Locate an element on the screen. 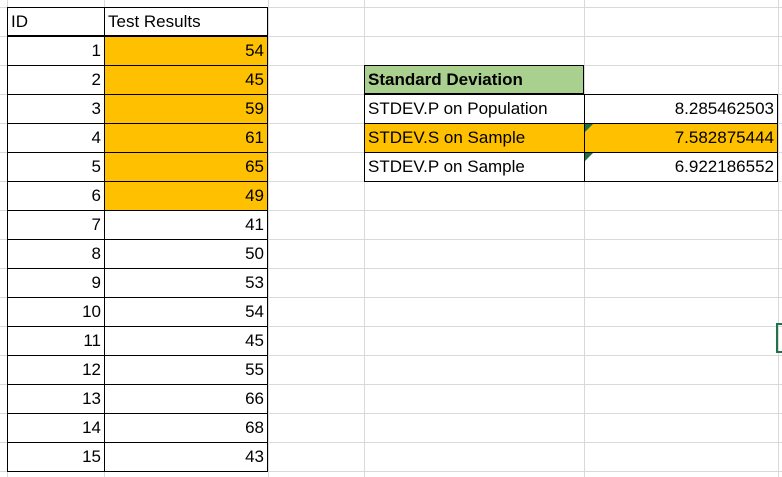 This screenshot has width=782, height=477. test-result-cell: 53 is located at coordinates (186, 283).